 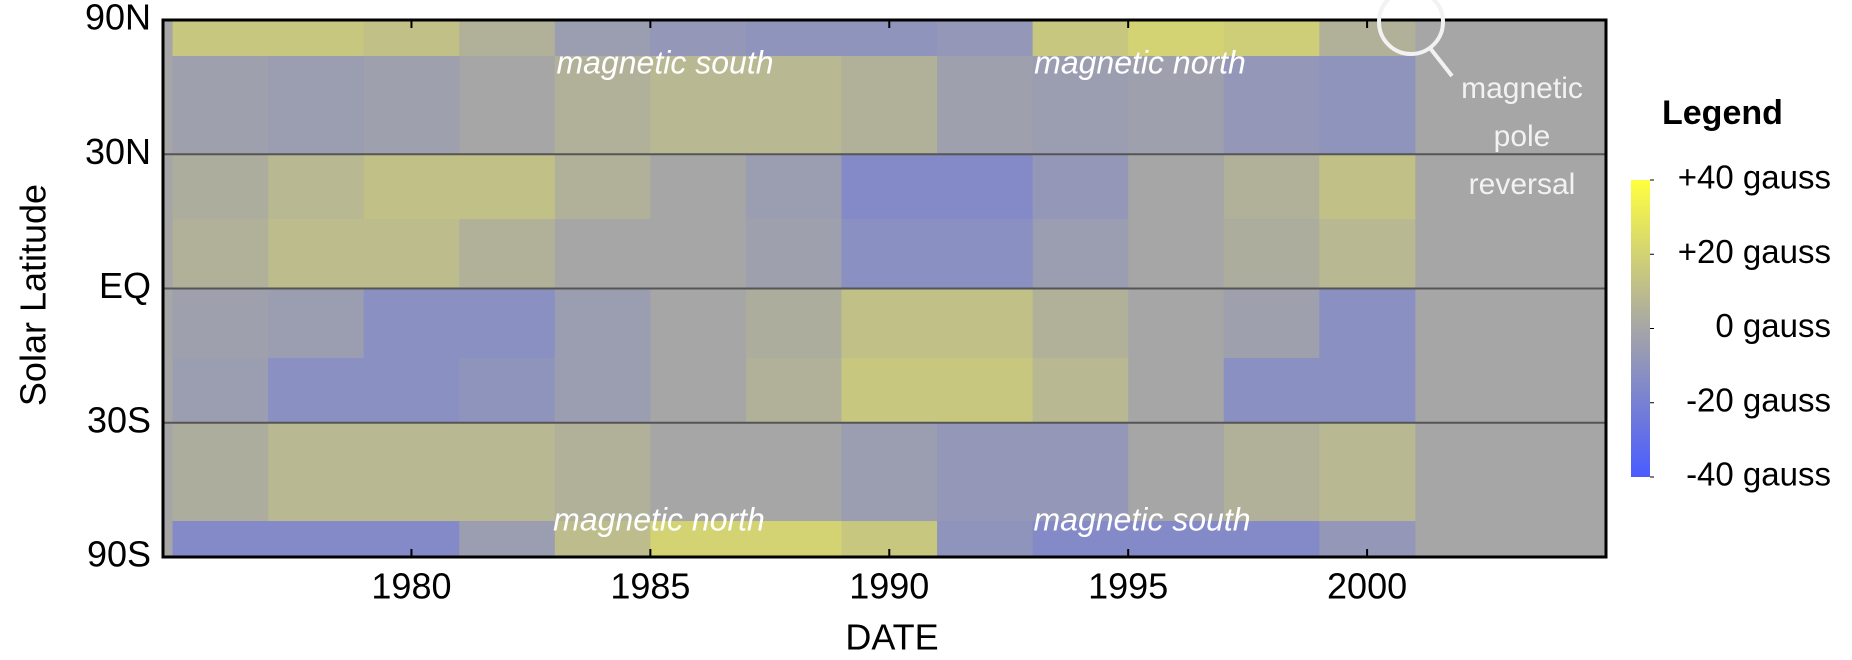 I want to click on x-axis-label: DATE, so click(x=891, y=637).